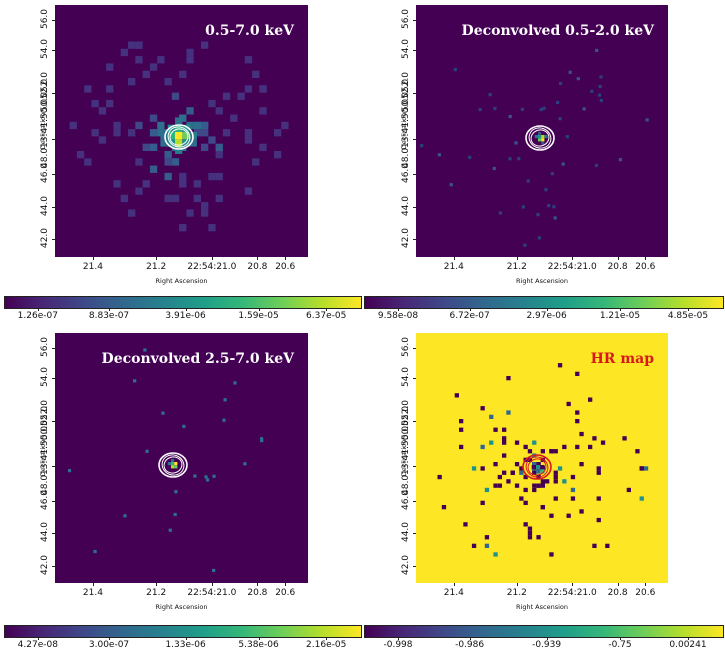 The height and width of the screenshot is (650, 725). I want to click on y-tick-label: 42.0, so click(45, 564).